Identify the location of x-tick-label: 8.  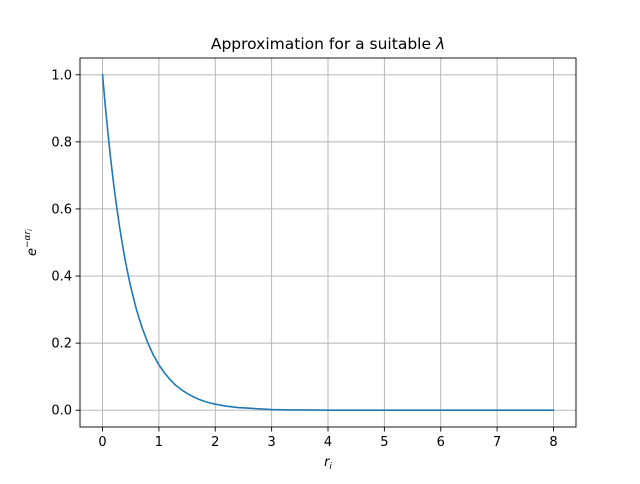
(553, 442).